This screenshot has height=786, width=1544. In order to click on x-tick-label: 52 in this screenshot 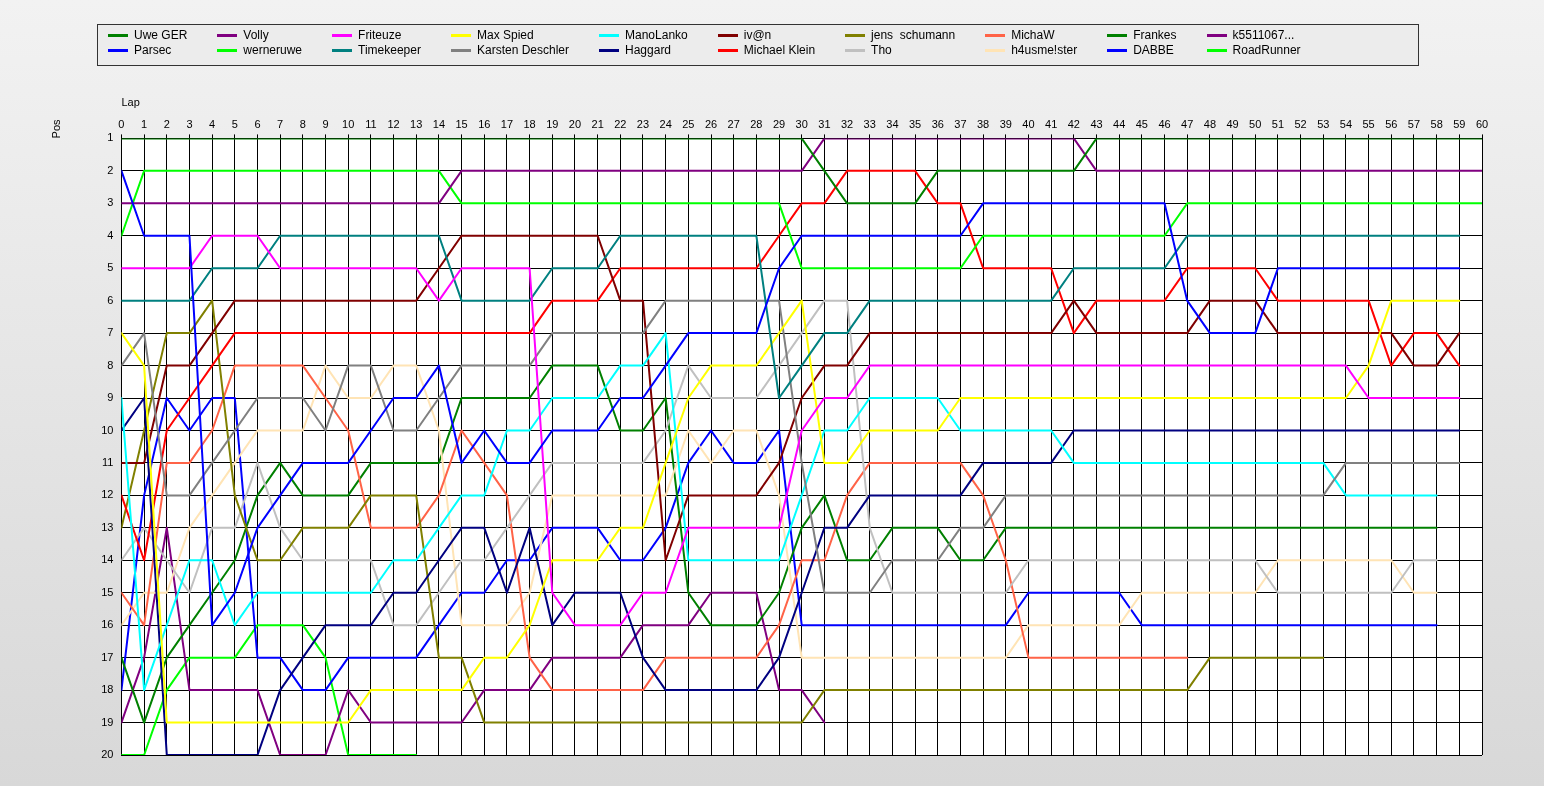, I will do `click(1300, 123)`.